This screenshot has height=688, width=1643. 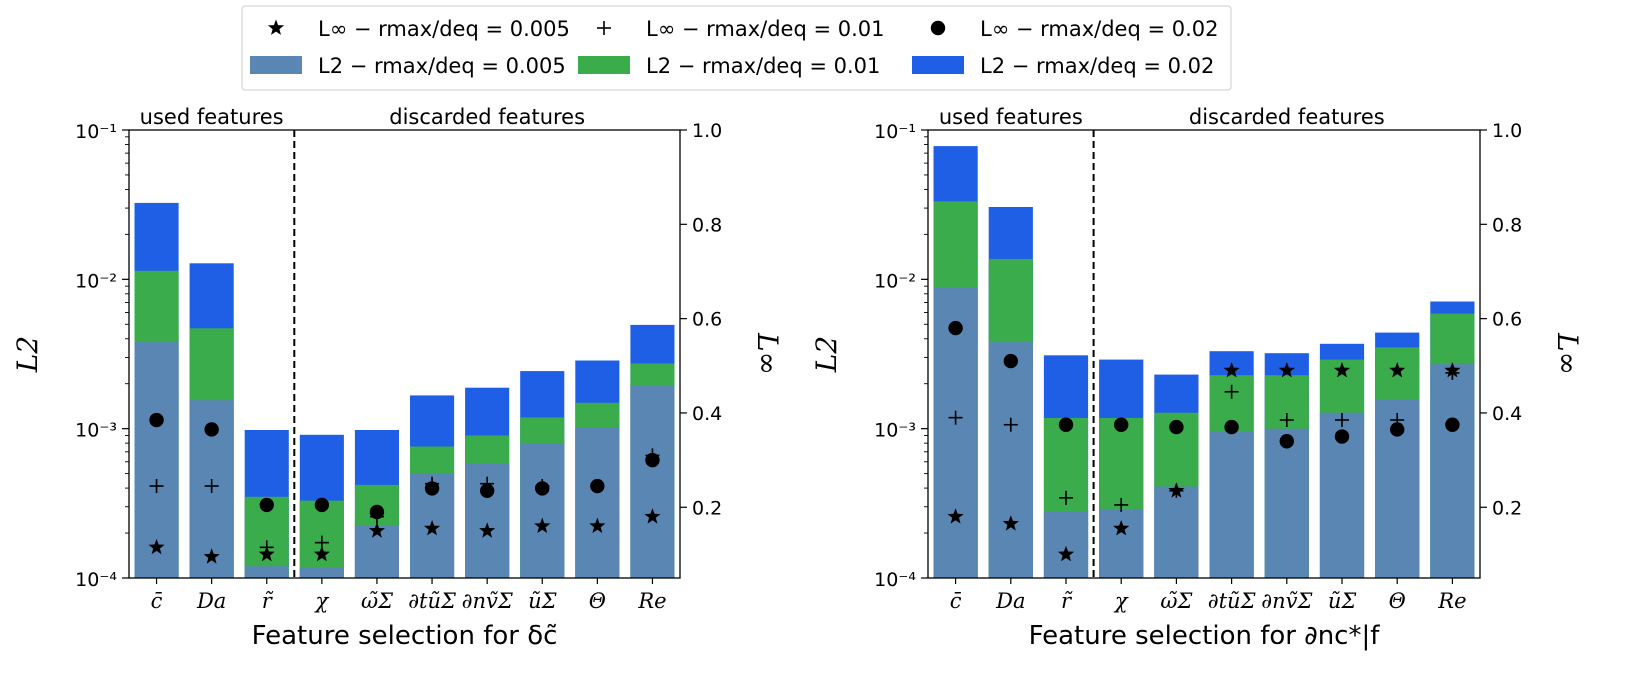 I want to click on bar-0.005-6, so click(x=1286, y=503).